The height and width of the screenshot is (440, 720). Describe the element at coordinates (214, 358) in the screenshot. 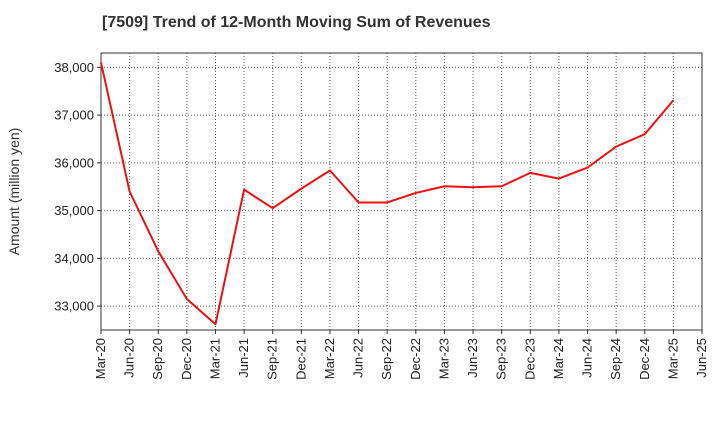

I see `x-tick-label: Mar-21` at that location.